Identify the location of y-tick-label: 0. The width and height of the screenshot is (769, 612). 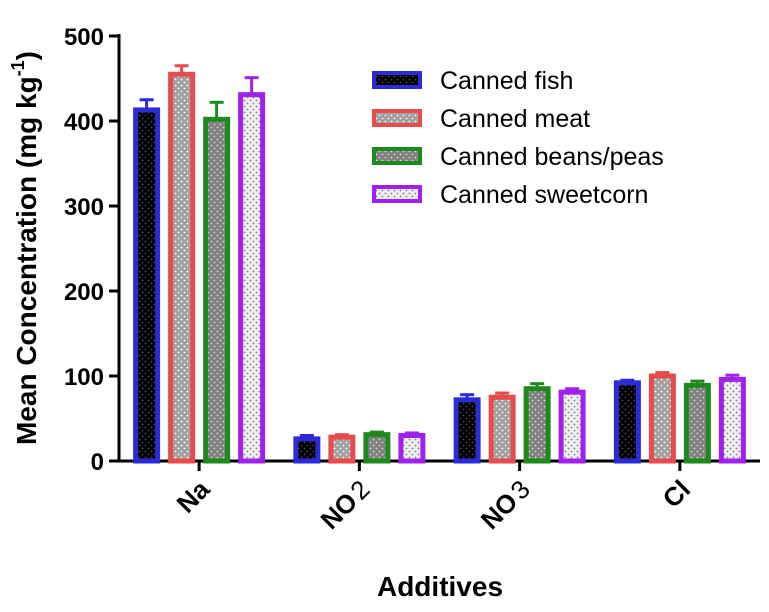
(97, 462).